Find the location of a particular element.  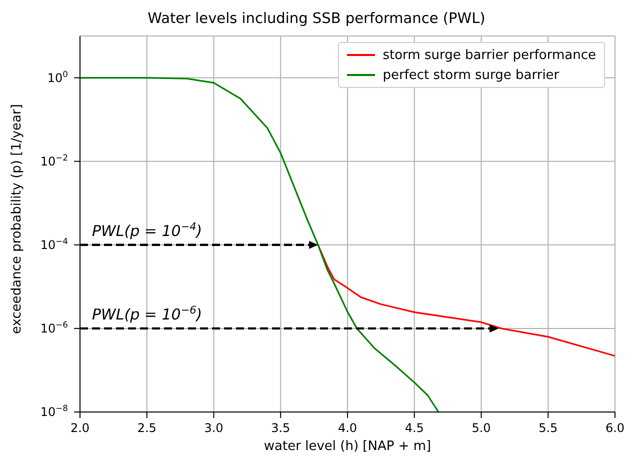

chart-title: Water levels including SSB performance (PWL) is located at coordinates (316, 19).